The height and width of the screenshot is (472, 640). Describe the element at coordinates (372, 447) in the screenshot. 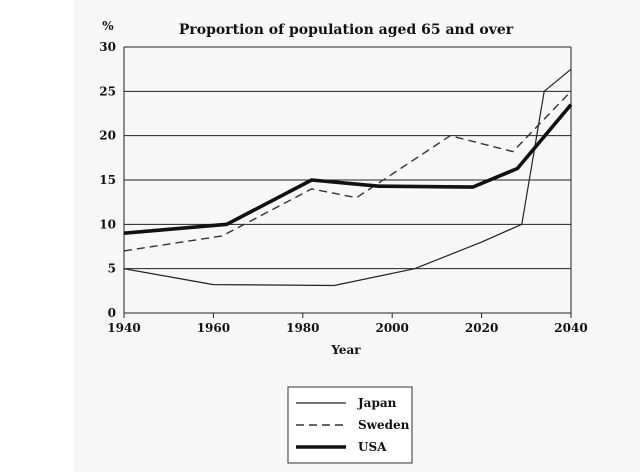

I see `legend-label-usa: USA` at that location.